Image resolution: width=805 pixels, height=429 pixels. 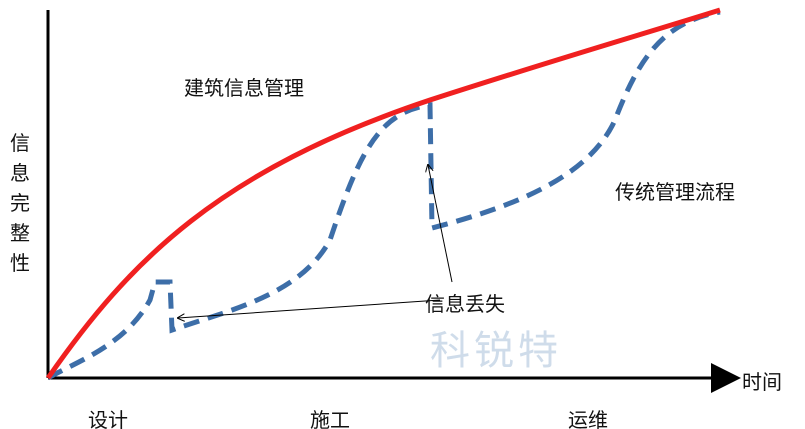 What do you see at coordinates (588, 418) in the screenshot?
I see `phase-label: 运维` at bounding box center [588, 418].